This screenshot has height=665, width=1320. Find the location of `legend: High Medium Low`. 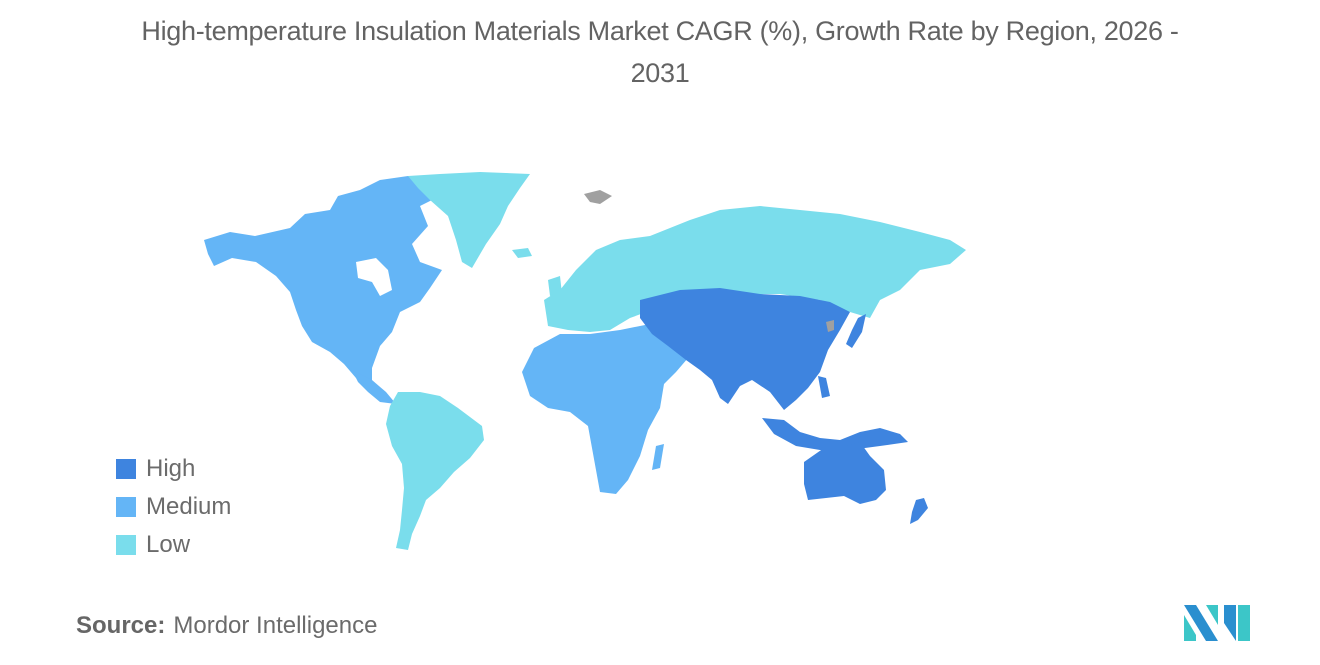

legend: High Medium Low is located at coordinates (173, 507).